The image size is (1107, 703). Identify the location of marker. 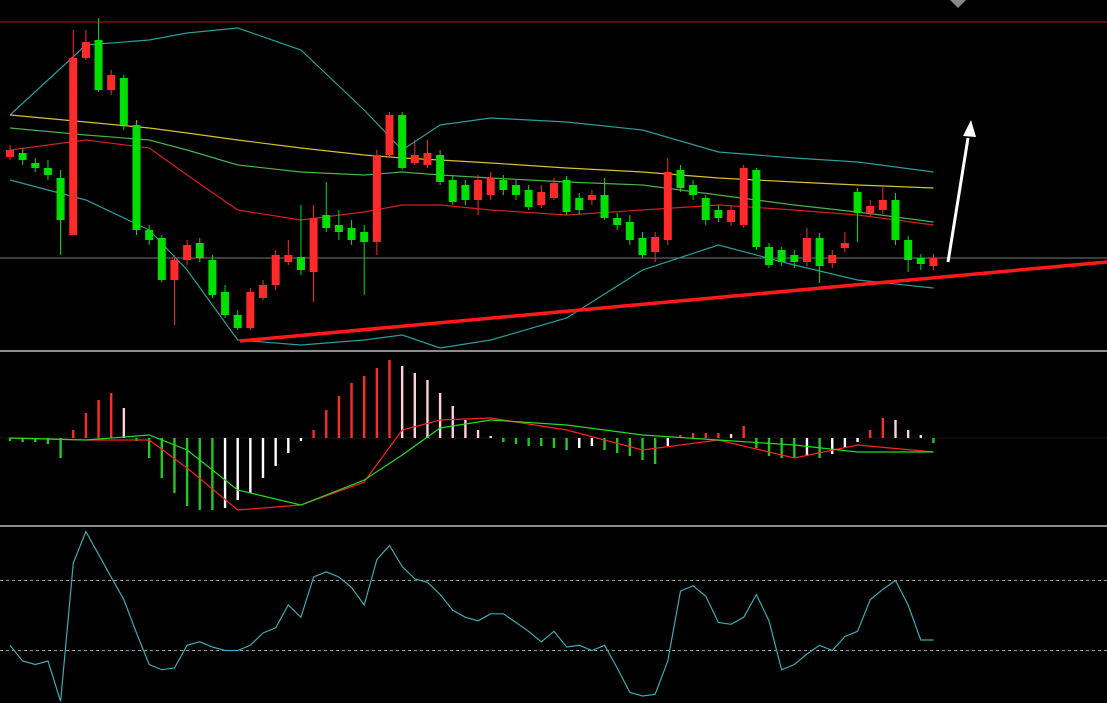
(958, 4).